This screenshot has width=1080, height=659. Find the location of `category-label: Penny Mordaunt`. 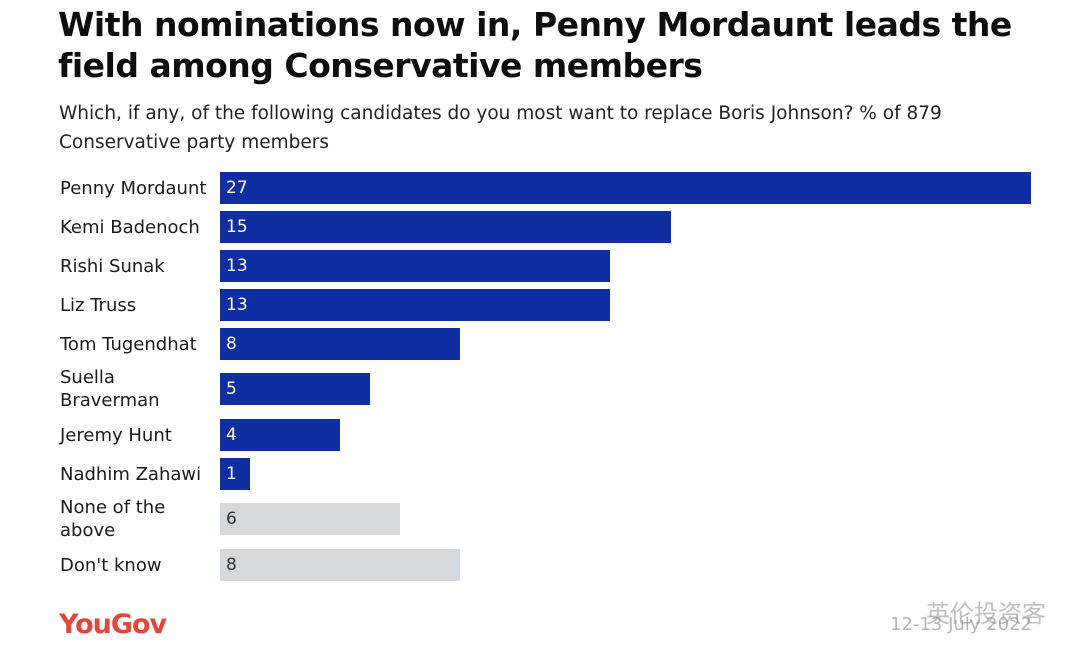

category-label: Penny Mordaunt is located at coordinates (133, 188).